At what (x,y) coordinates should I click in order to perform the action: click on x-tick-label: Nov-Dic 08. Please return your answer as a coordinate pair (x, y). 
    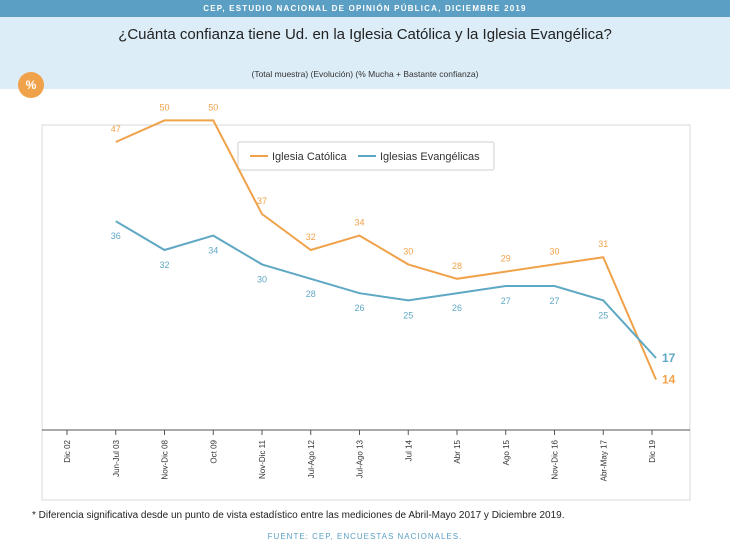
    Looking at the image, I should click on (165, 459).